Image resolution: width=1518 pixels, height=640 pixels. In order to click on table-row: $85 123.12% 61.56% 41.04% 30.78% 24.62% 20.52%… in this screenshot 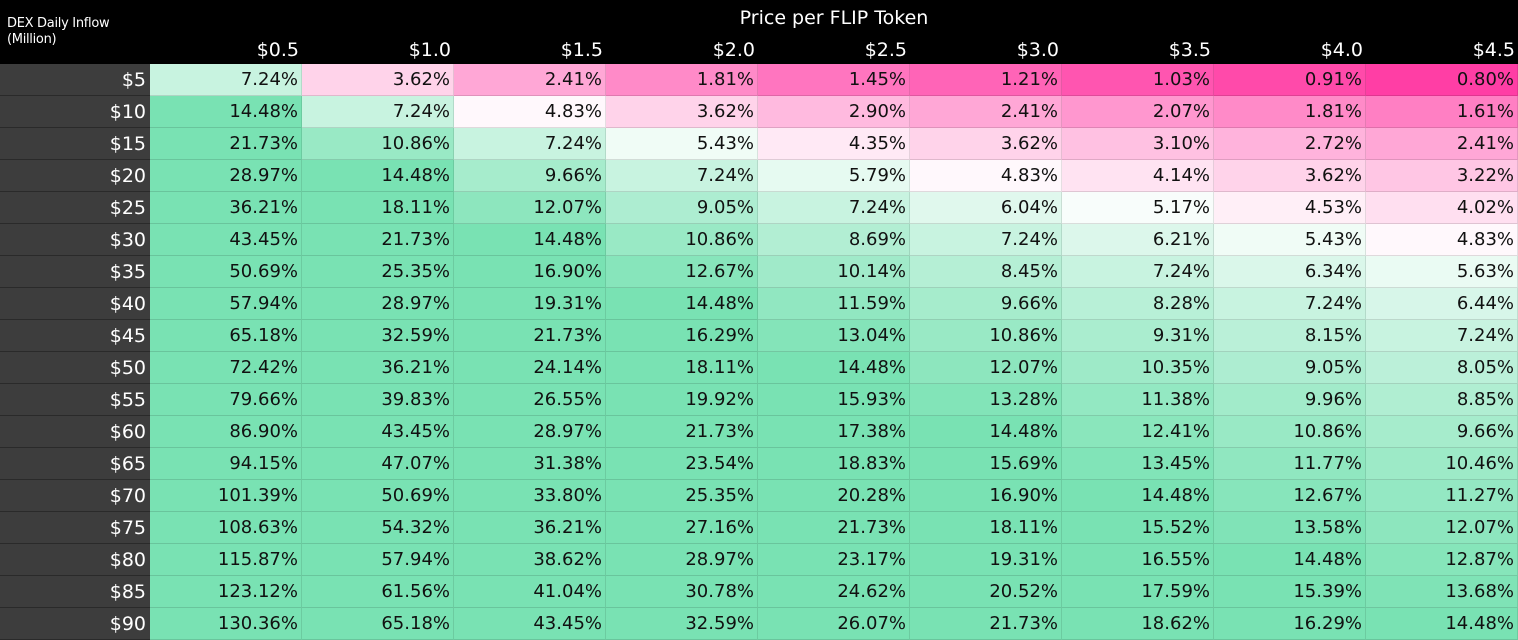, I will do `click(759, 592)`.